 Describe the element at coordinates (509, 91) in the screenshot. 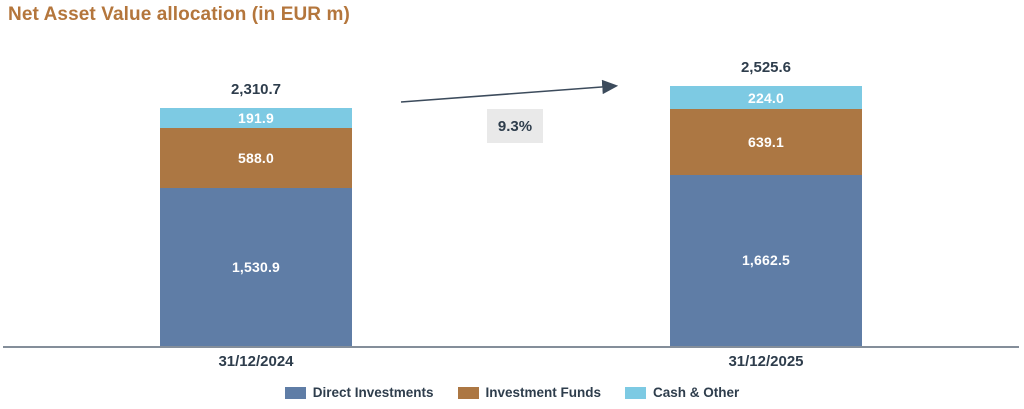

I see `growth-arrow-icon` at that location.